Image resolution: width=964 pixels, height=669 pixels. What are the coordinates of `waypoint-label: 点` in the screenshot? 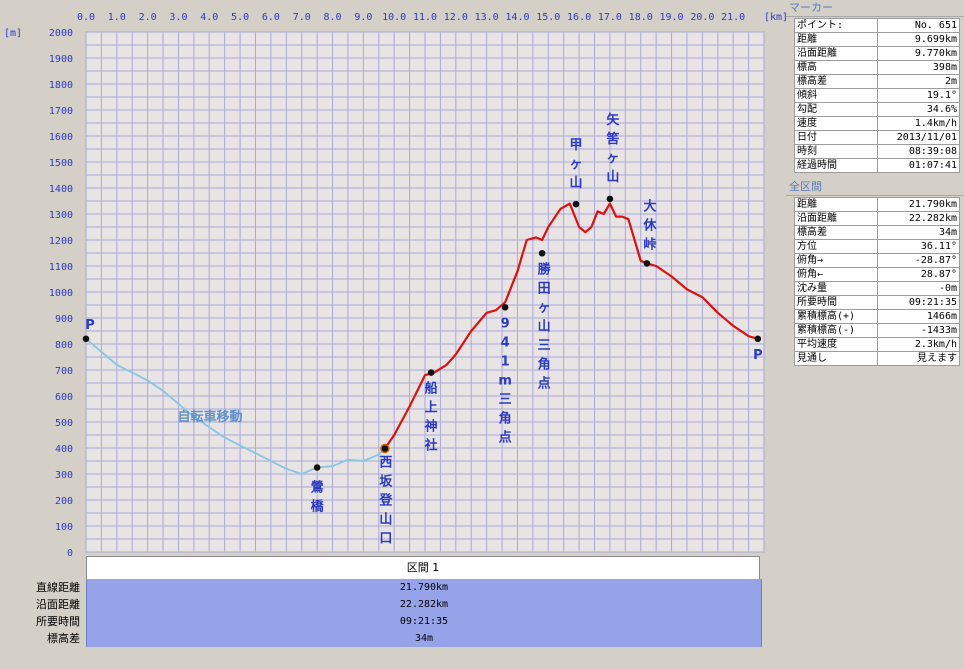 It's located at (544, 383).